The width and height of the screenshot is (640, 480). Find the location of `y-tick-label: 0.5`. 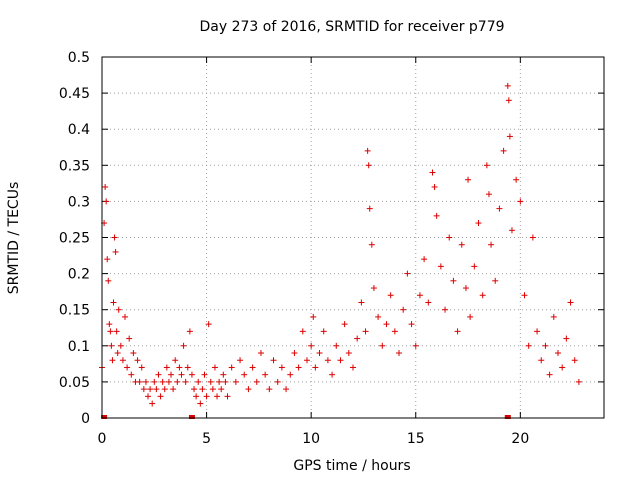

y-tick-label: 0.5 is located at coordinates (79, 58).